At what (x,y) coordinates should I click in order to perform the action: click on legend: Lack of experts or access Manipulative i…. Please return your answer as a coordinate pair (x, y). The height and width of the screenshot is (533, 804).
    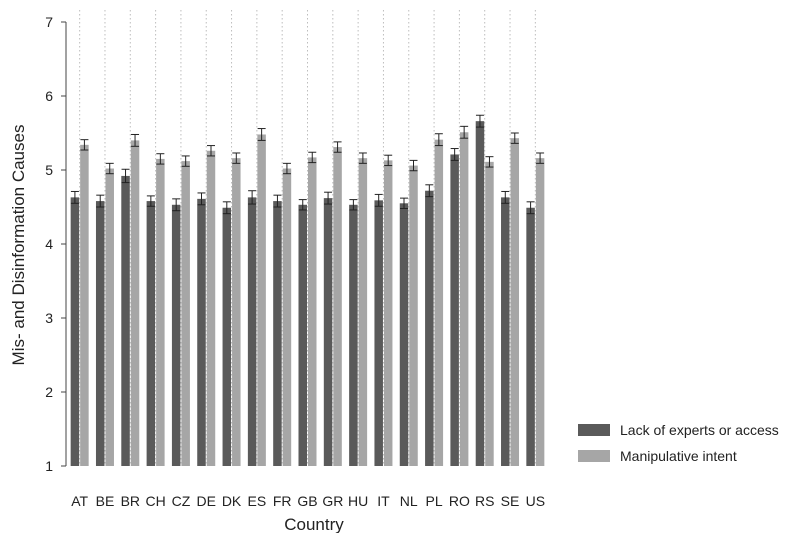
    Looking at the image, I should click on (678, 443).